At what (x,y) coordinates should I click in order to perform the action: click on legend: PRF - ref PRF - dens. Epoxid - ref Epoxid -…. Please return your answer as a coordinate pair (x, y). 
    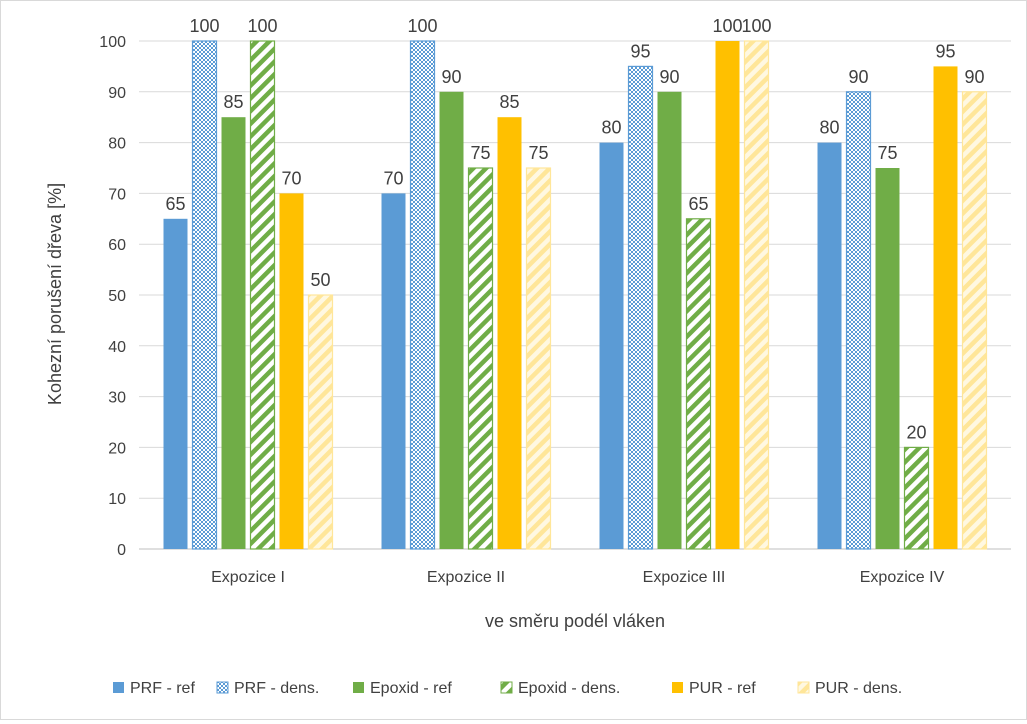
    Looking at the image, I should click on (507, 688).